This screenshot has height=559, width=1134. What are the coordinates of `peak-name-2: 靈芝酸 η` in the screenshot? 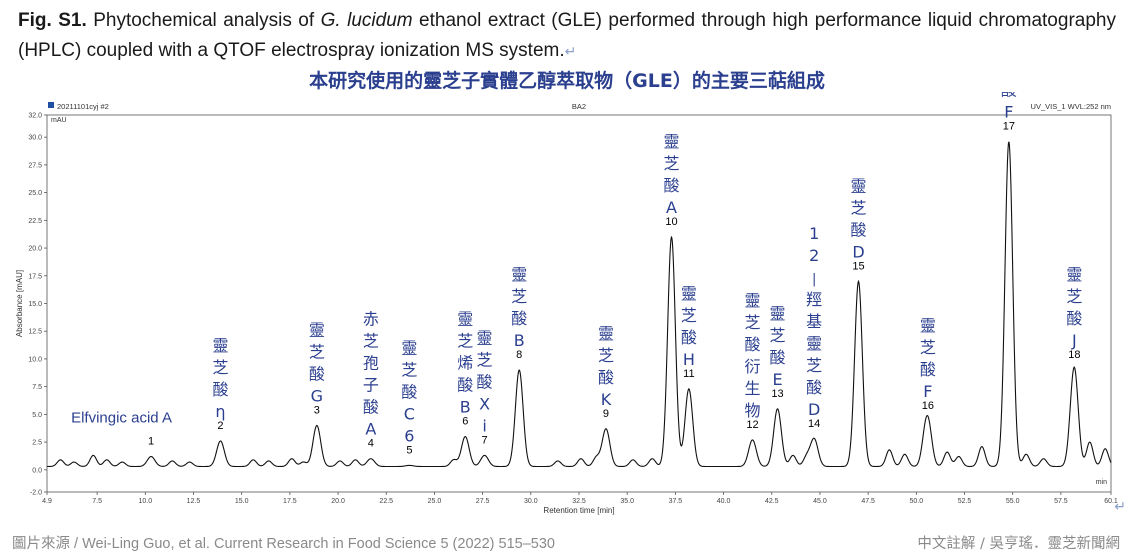 It's located at (220, 378).